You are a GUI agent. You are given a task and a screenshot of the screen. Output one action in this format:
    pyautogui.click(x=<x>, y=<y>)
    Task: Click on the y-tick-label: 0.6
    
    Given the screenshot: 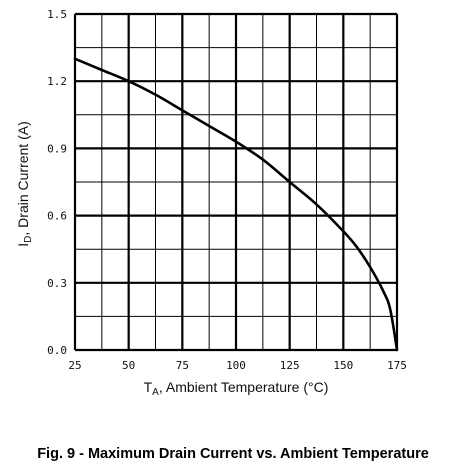 What is the action you would take?
    pyautogui.click(x=57, y=216)
    